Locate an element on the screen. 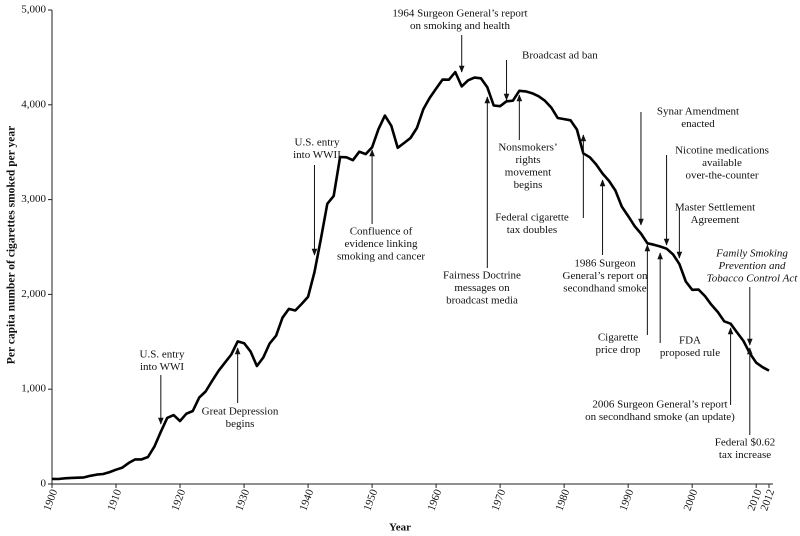 This screenshot has width=800, height=536. annotation-text: tax doubles is located at coordinates (532, 230).